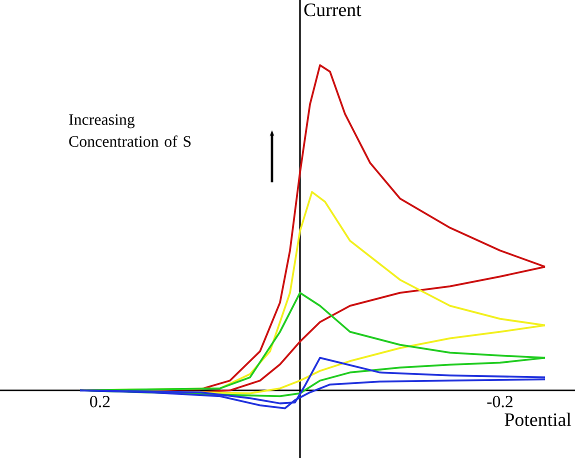 This screenshot has width=575, height=458. I want to click on x-tick-label: -0.2, so click(499, 402).